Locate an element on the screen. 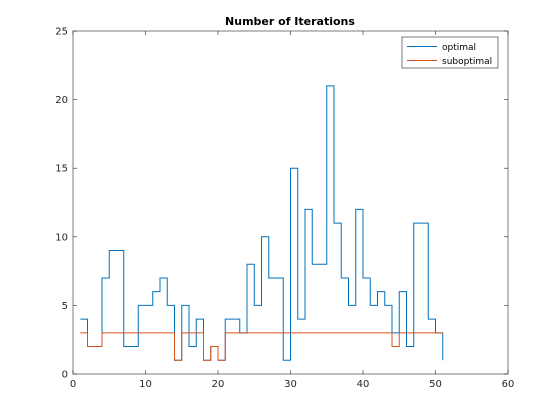 The width and height of the screenshot is (560, 420). y-tick-label: 20 is located at coordinates (61, 100).